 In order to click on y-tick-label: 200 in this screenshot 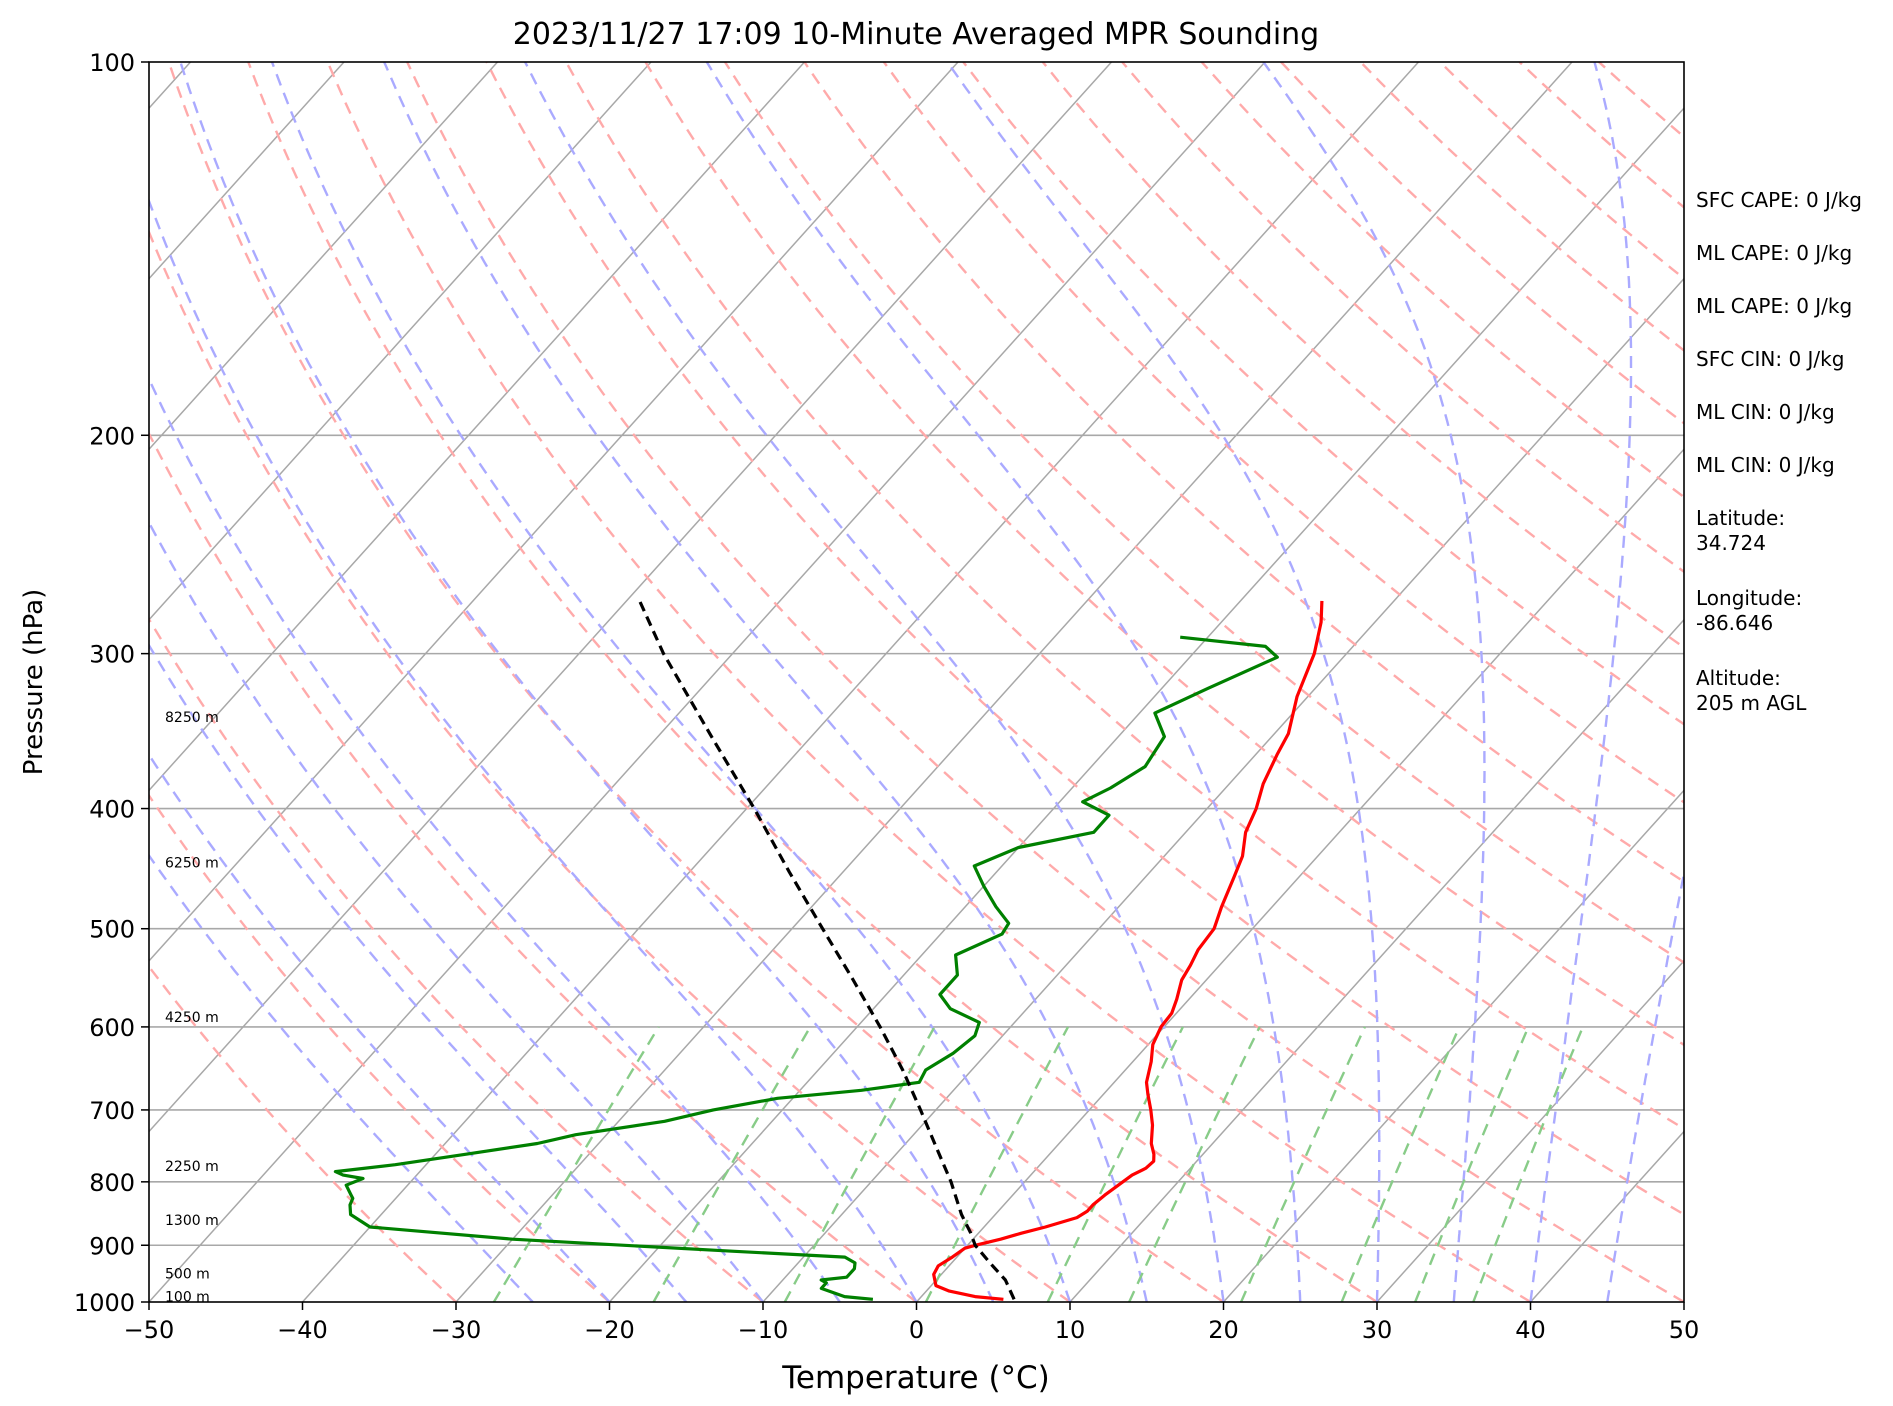, I will do `click(112, 436)`.